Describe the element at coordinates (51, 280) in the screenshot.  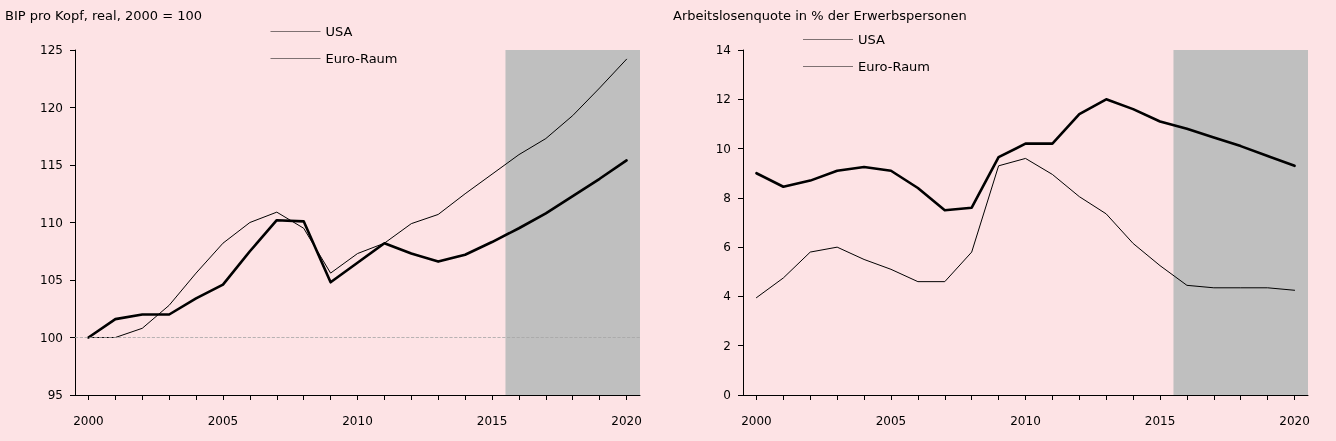
I see `y-tick-label: 105` at that location.